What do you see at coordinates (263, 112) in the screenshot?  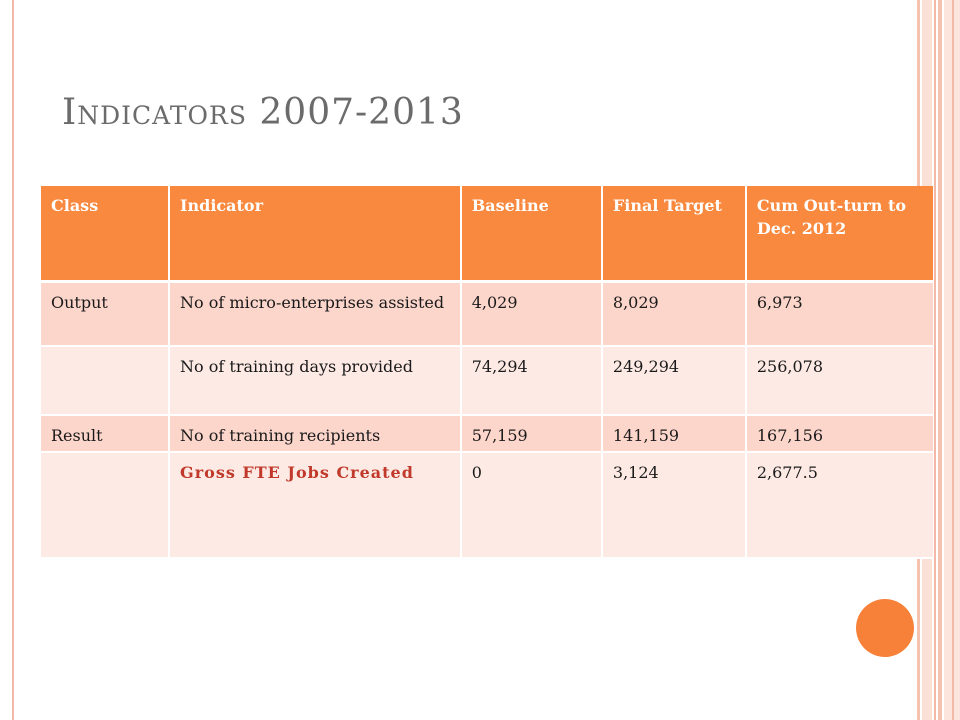 I see `slide-title: Indicators 2007-2013` at bounding box center [263, 112].